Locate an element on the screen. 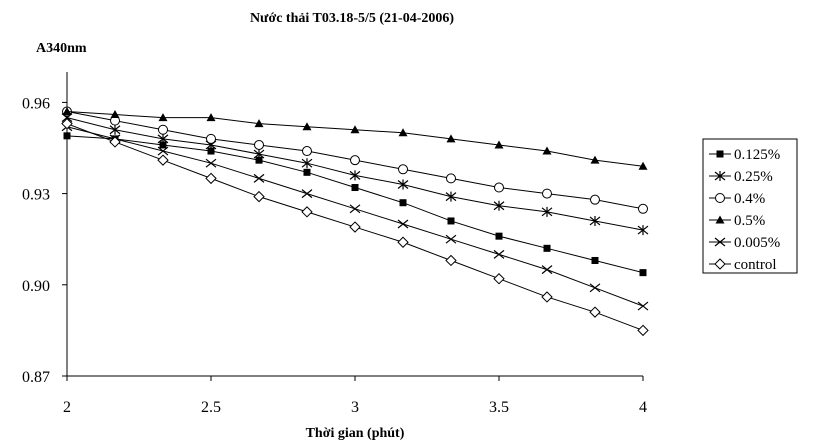 Image resolution: width=825 pixels, height=442 pixels. legend-item: 0.5% is located at coordinates (737, 221).